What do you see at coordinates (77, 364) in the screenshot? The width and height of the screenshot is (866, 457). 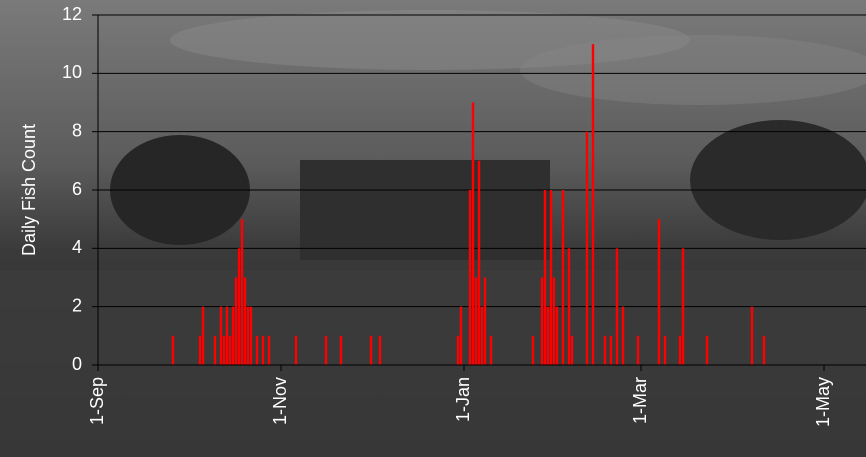 I see `y-tick-label: 0` at bounding box center [77, 364].